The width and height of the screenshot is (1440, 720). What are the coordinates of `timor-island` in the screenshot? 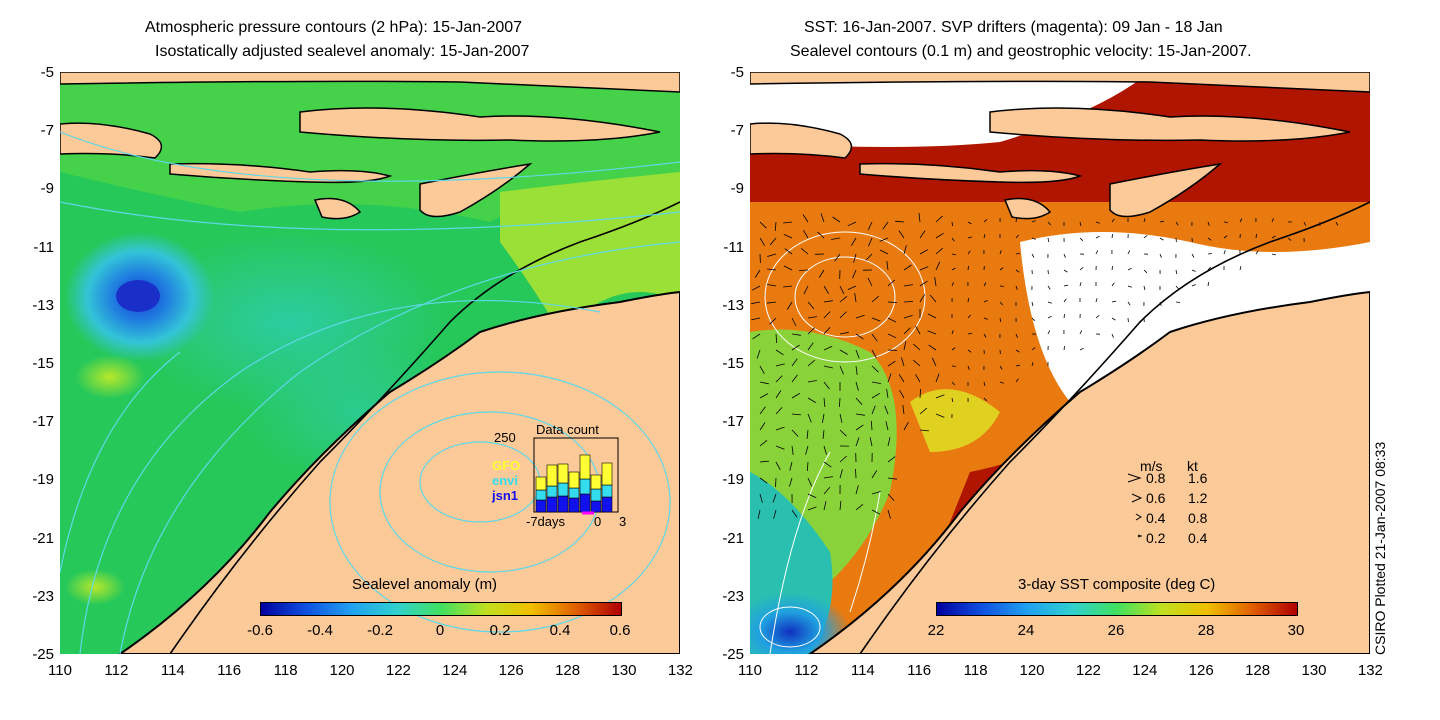 It's located at (476, 190).